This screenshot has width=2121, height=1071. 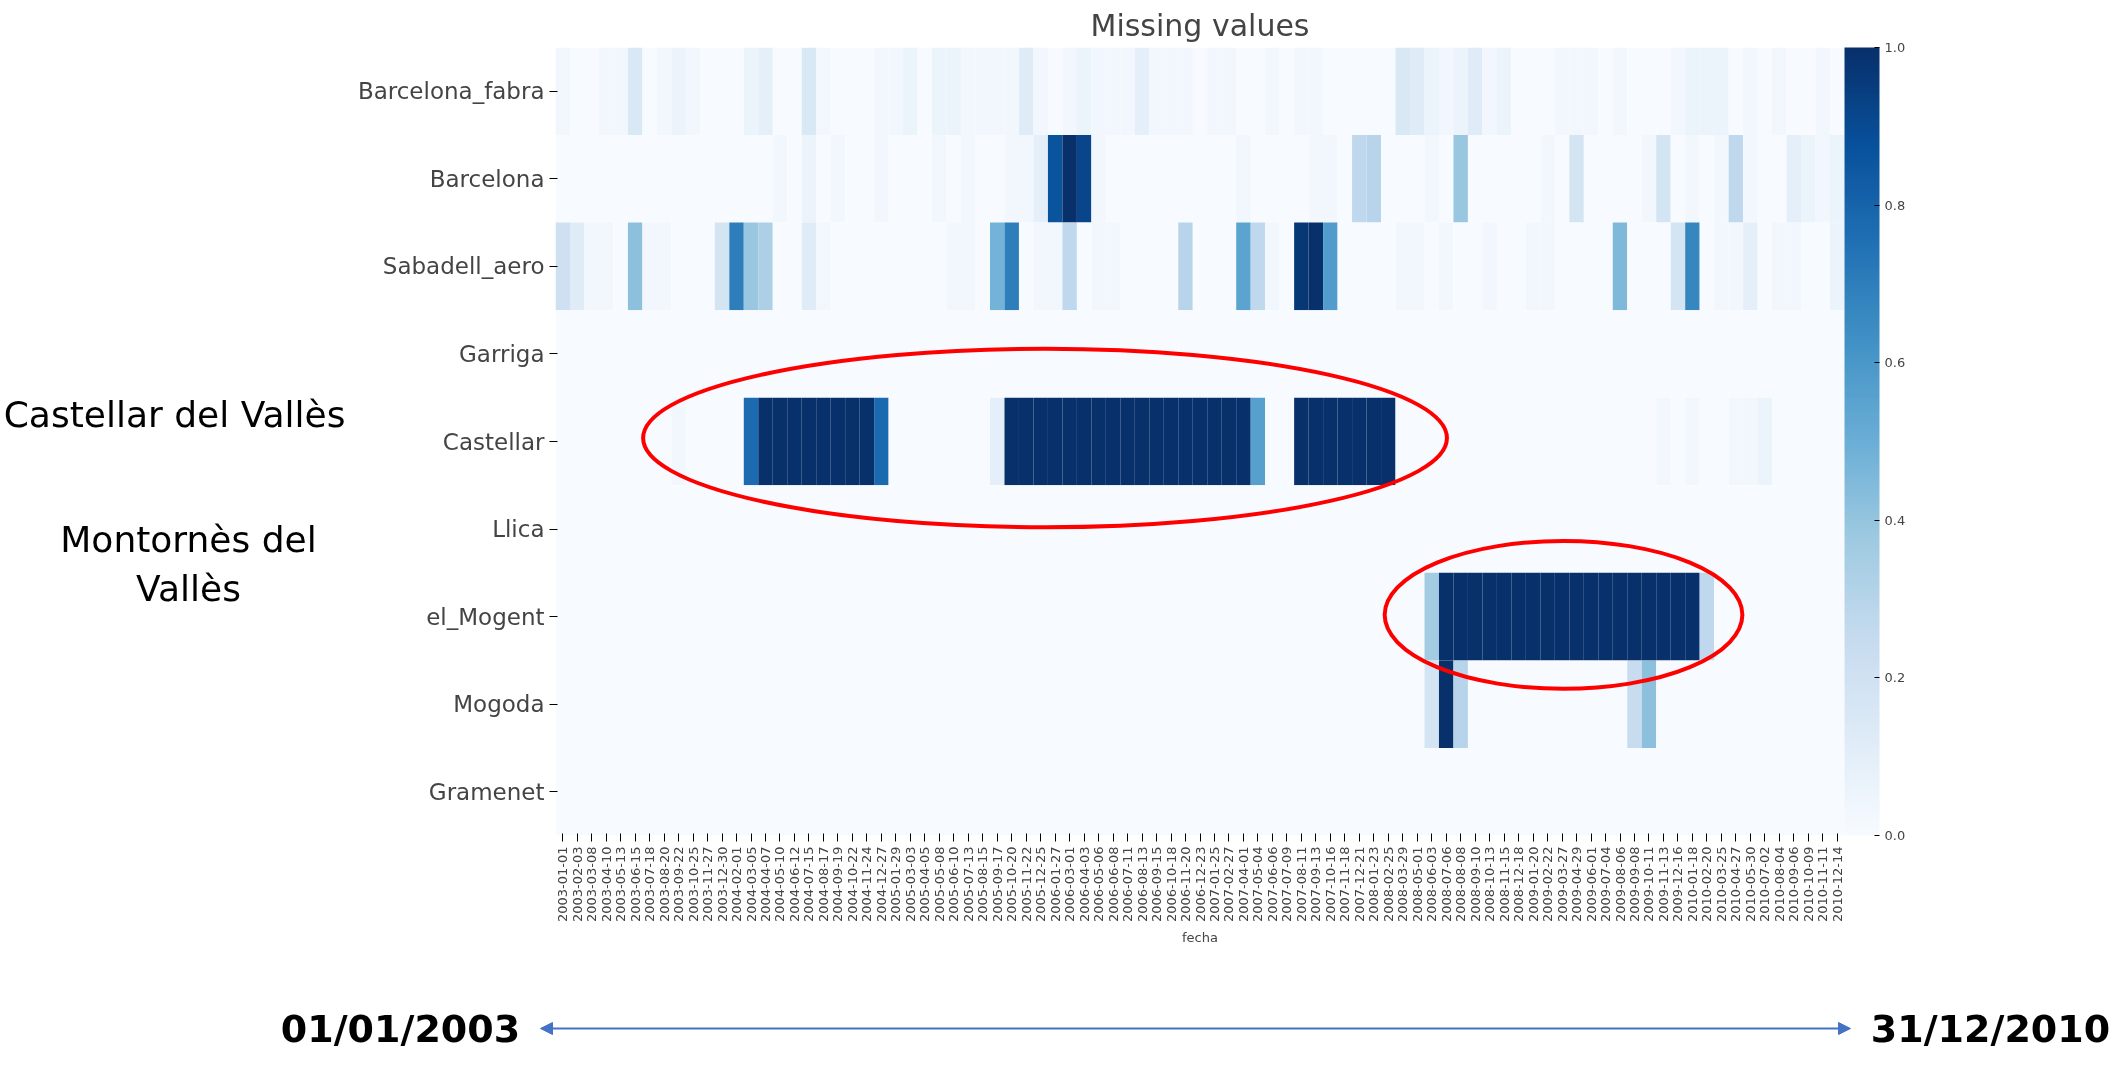 I want to click on x-tick-label: 2007-01-25, so click(x=1214, y=884).